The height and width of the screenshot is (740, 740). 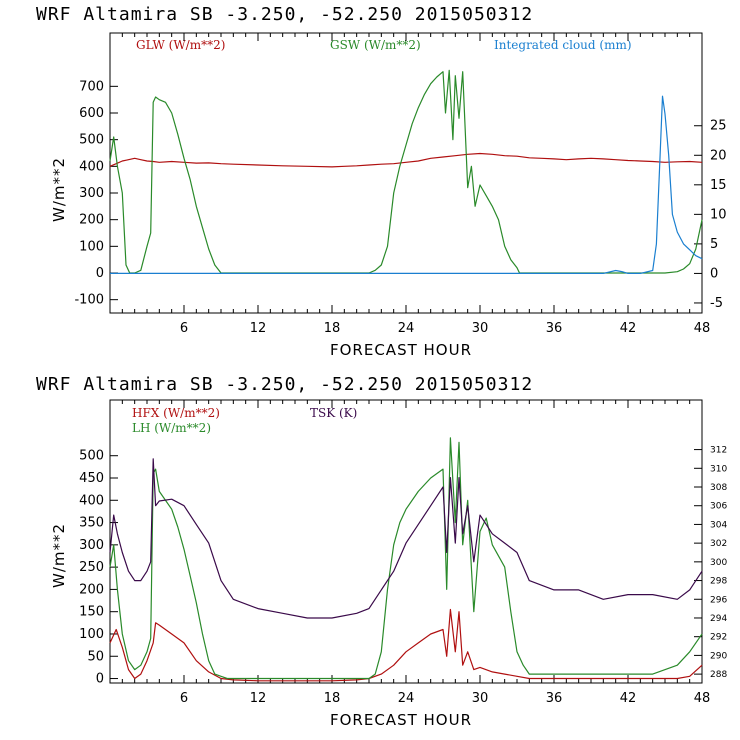 I want to click on top-x-axis-label: FORECAST HOUR, so click(x=401, y=350).